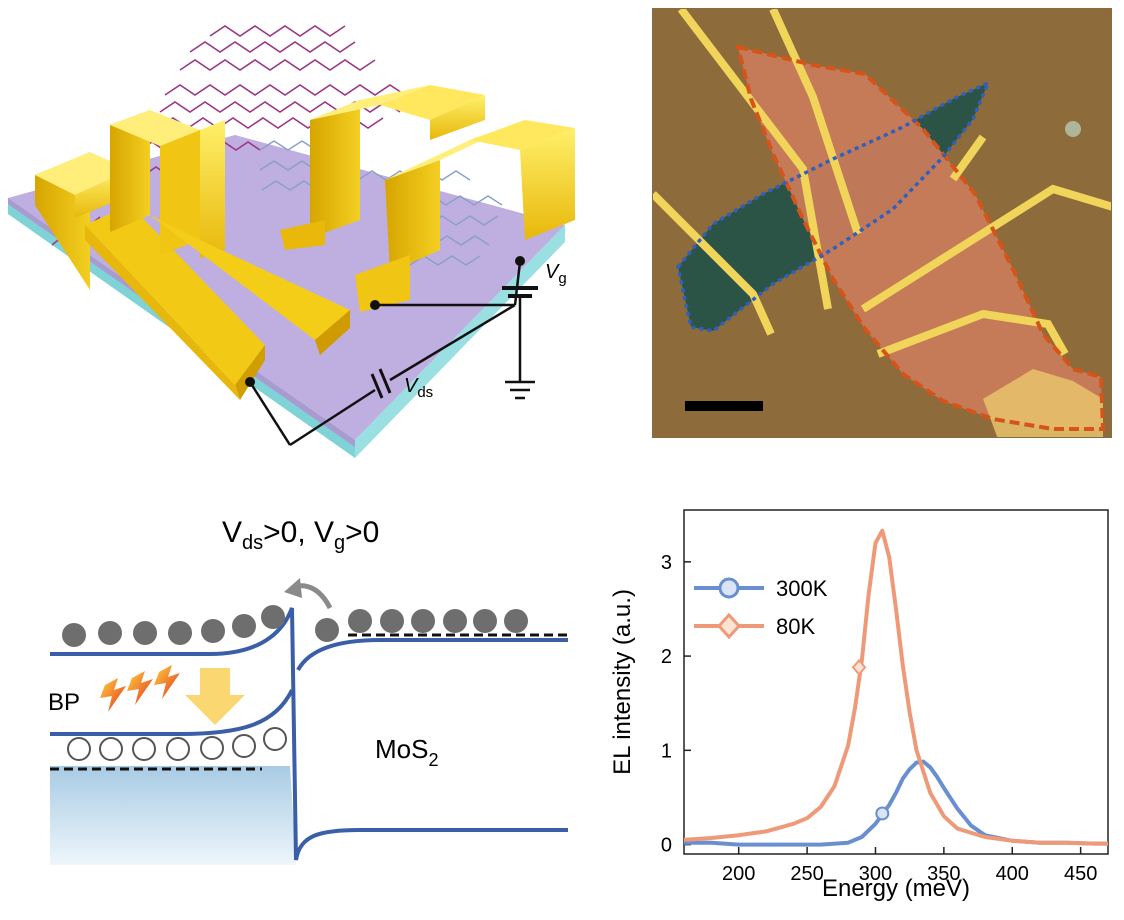 Image resolution: width=1124 pixels, height=920 pixels. What do you see at coordinates (761, 608) in the screenshot?
I see `legend: 300K 80K` at bounding box center [761, 608].